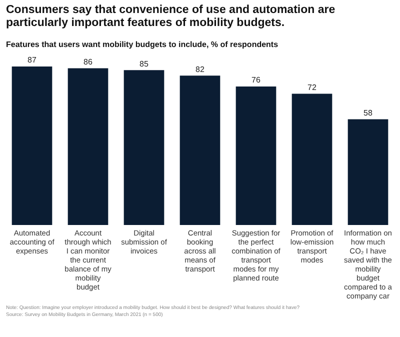  What do you see at coordinates (312, 87) in the screenshot?
I see `data-label: 72` at bounding box center [312, 87].